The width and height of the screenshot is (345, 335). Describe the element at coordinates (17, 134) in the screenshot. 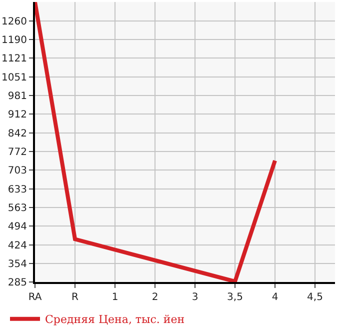

I see `y-tick-label: 842` at that location.